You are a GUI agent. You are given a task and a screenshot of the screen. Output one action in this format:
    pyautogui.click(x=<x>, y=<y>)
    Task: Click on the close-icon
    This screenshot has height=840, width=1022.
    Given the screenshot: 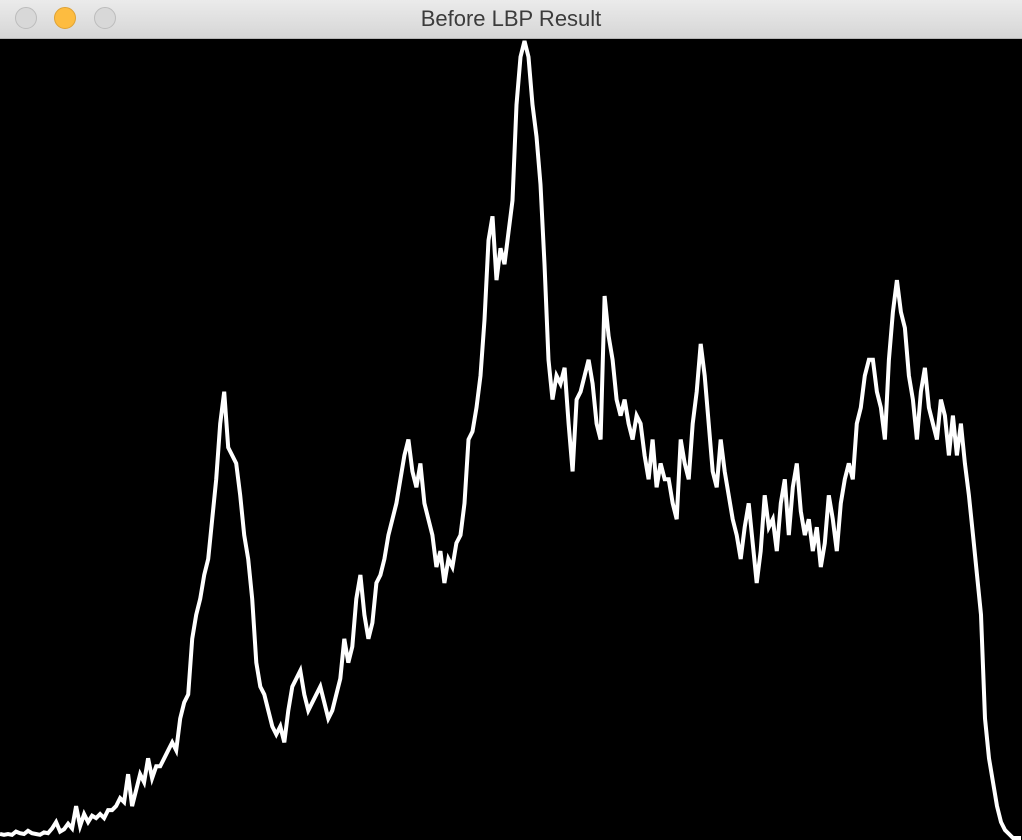 What is the action you would take?
    pyautogui.click(x=26, y=18)
    